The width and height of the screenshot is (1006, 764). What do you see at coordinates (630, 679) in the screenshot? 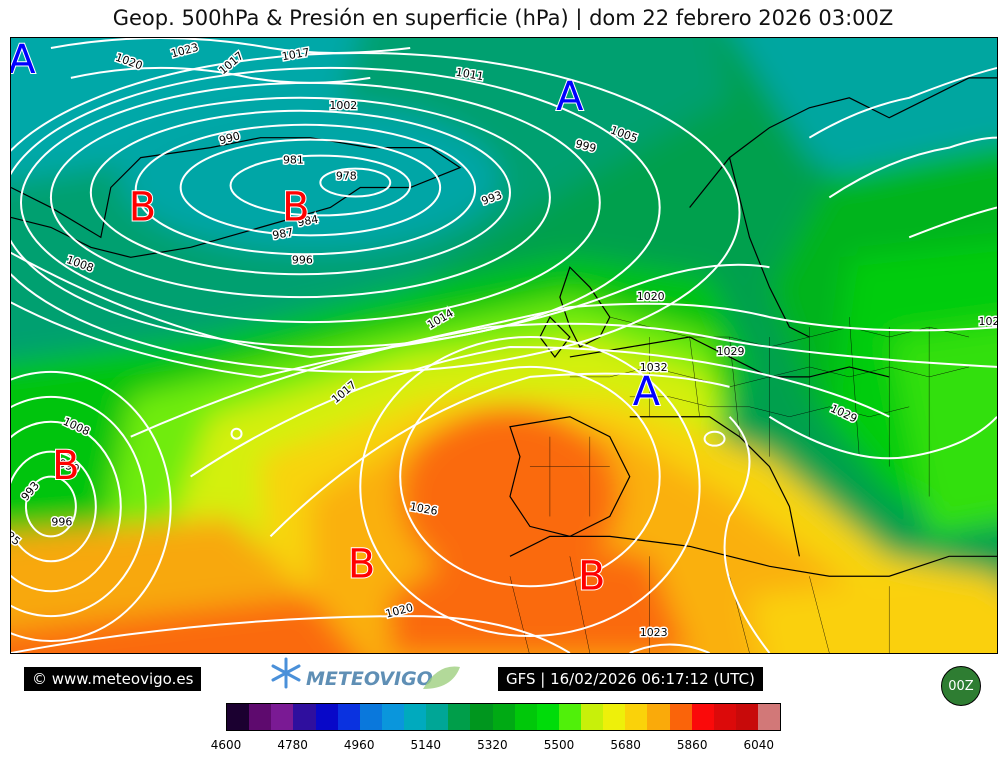
I see `model-run-info: GFS | 16/02/2026 06:17:12 (UTC)` at bounding box center [630, 679].